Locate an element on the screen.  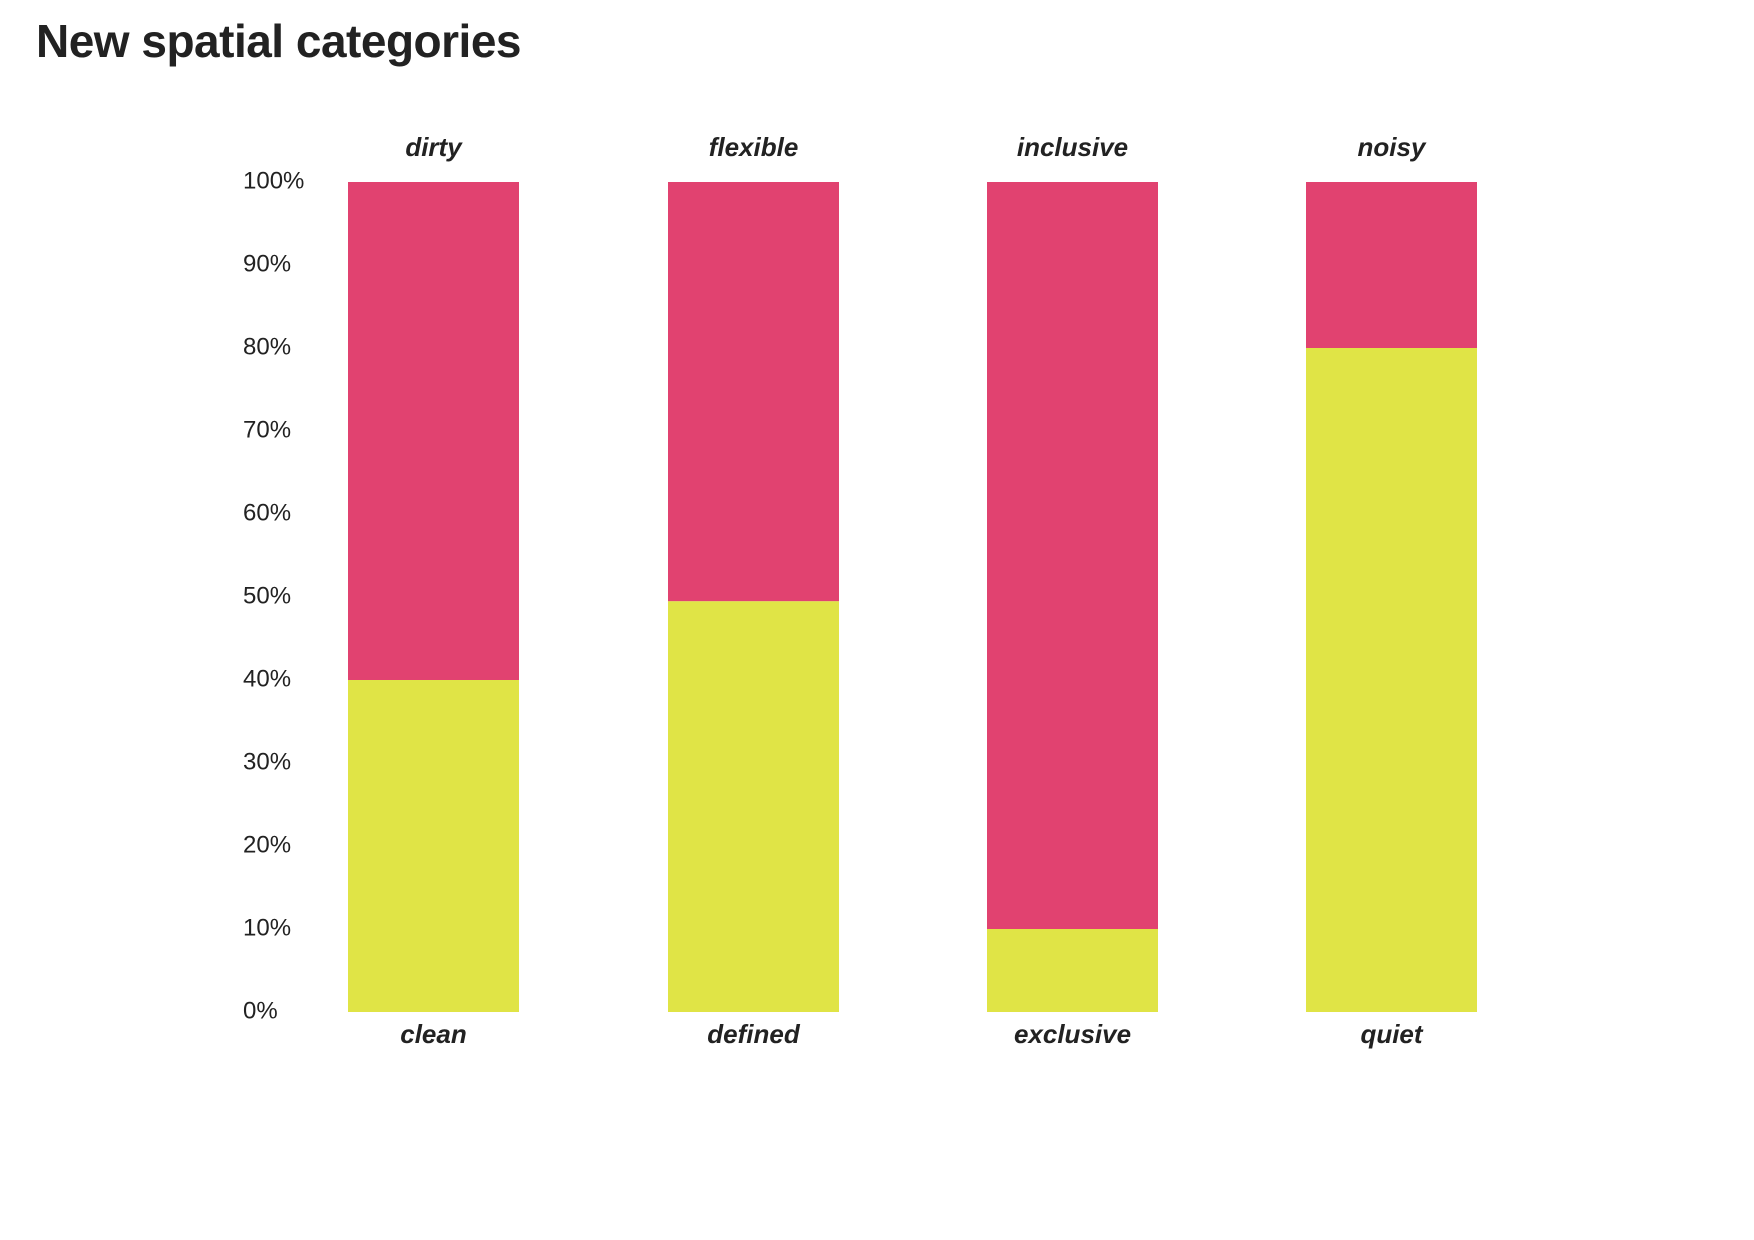
chart-title: New spatial categories is located at coordinates (278, 41).